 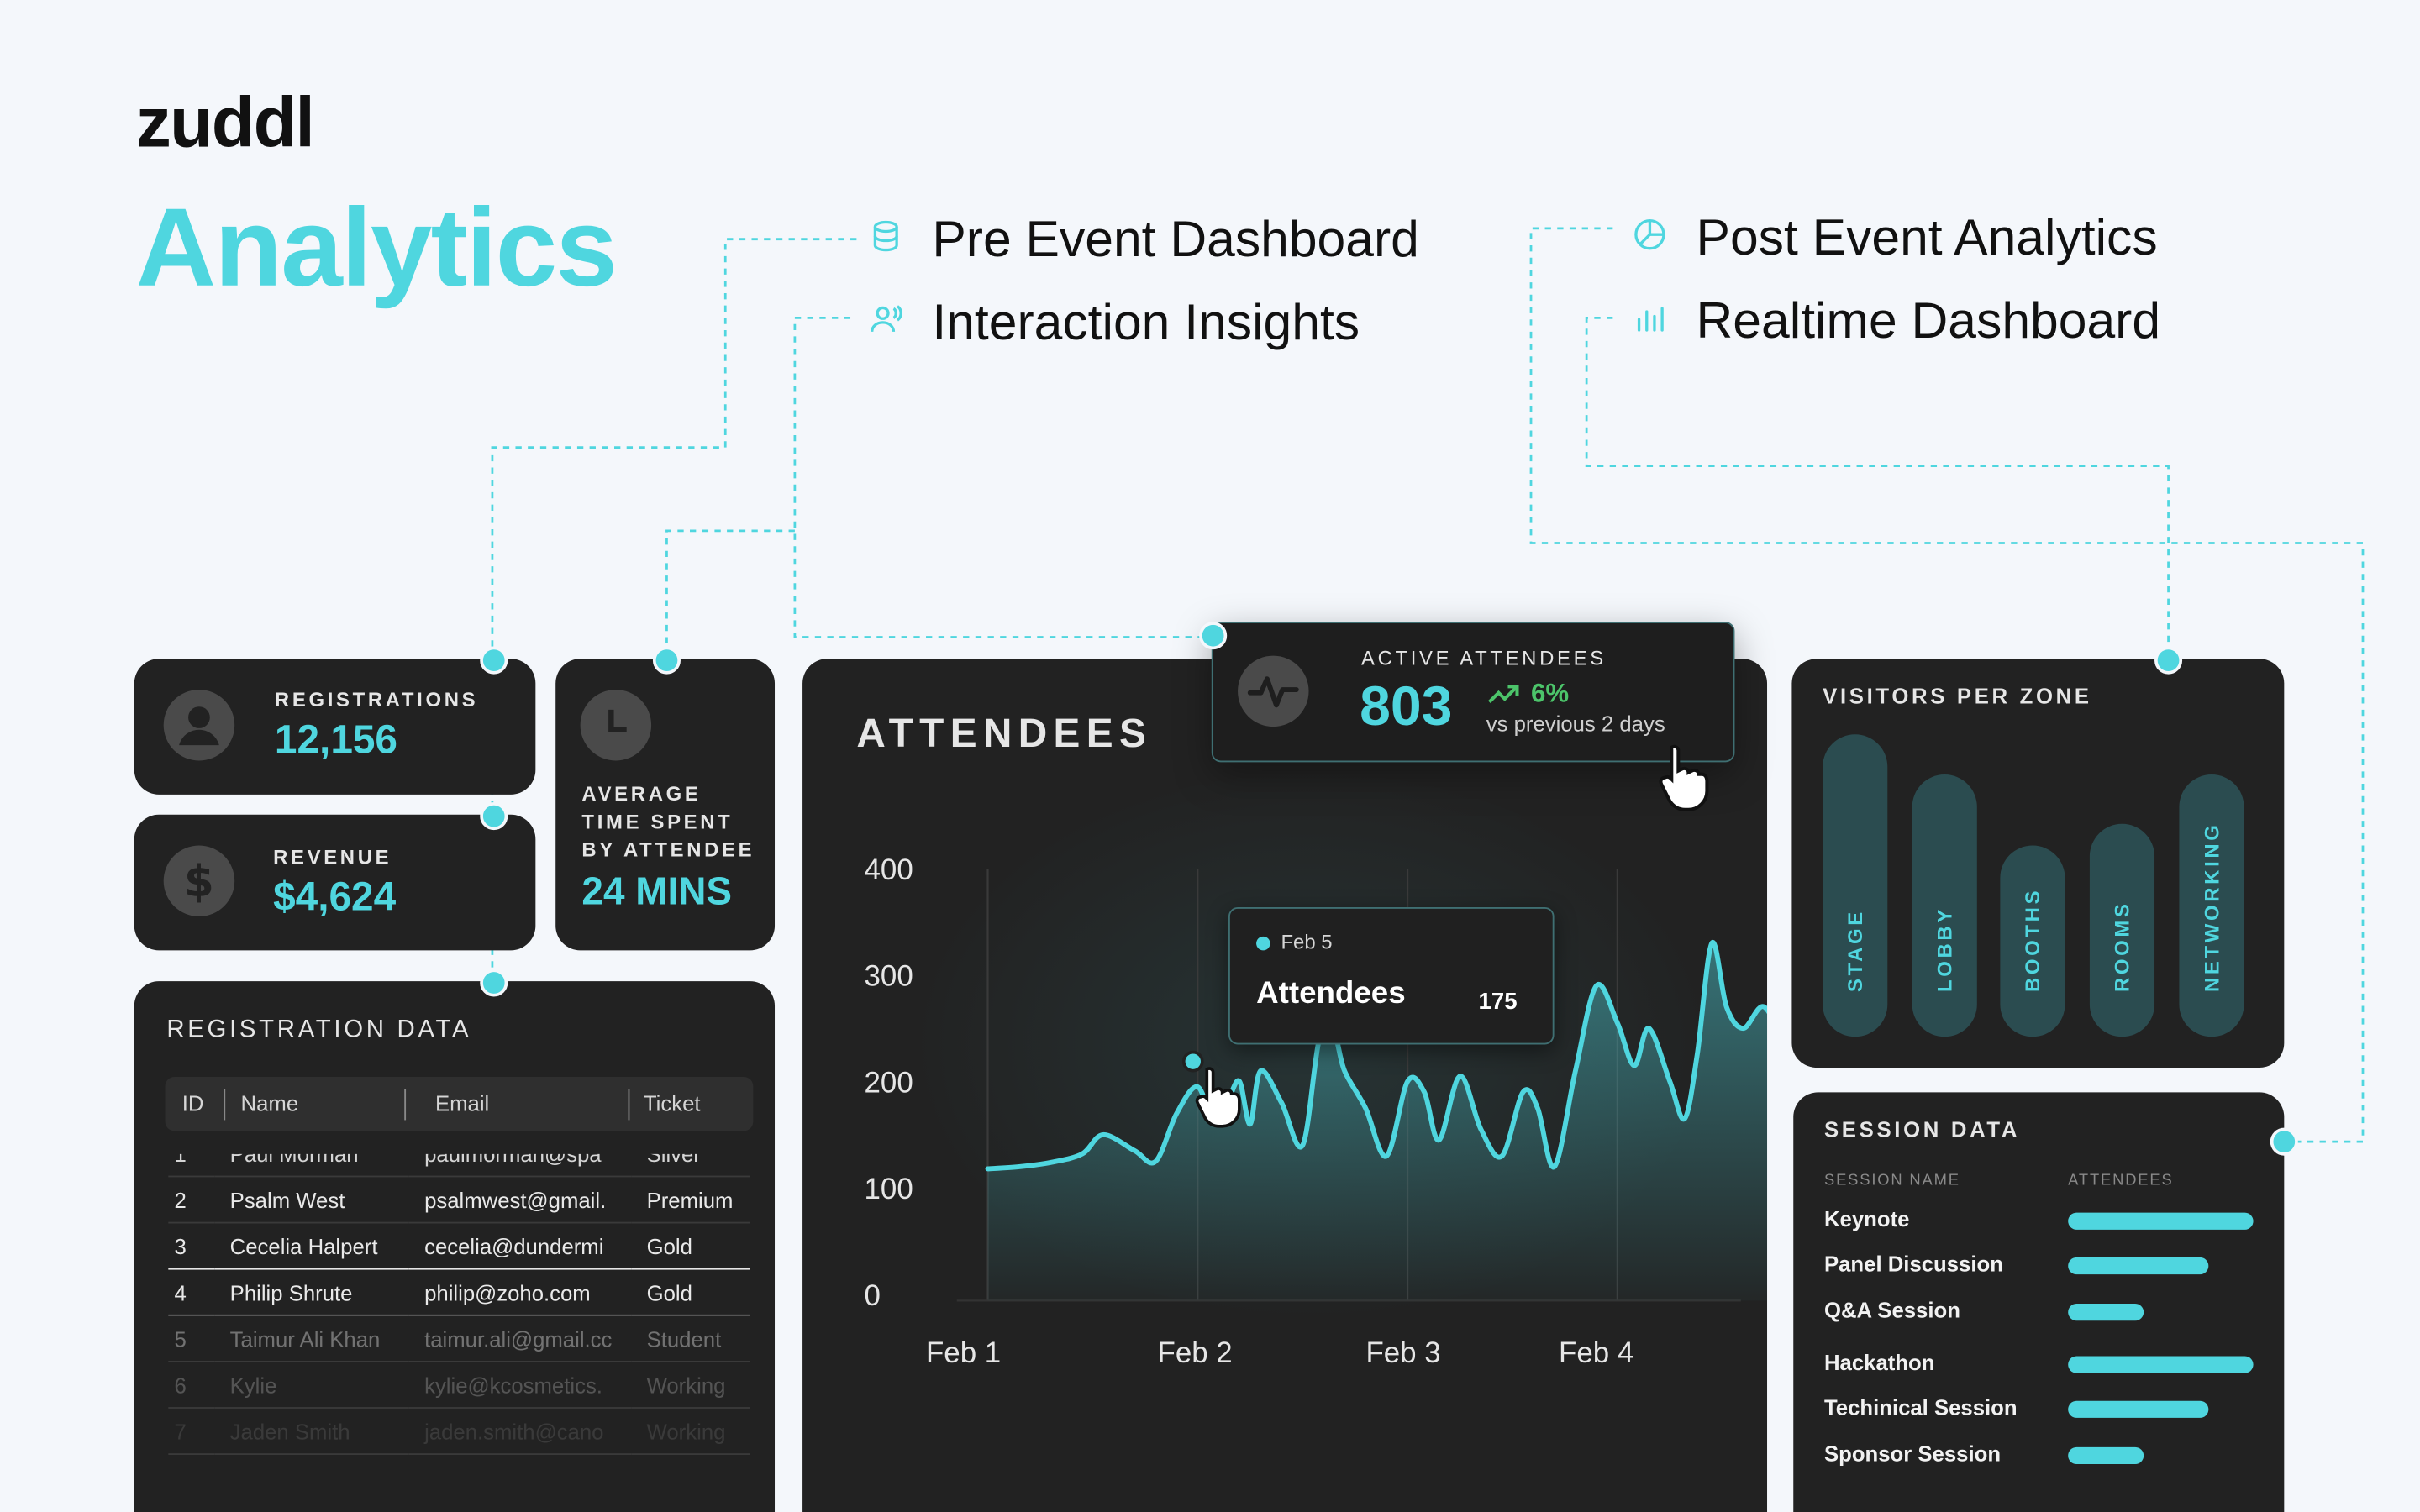 I want to click on chart-tooltip: Feb 5 Attendees 175, so click(x=1391, y=975).